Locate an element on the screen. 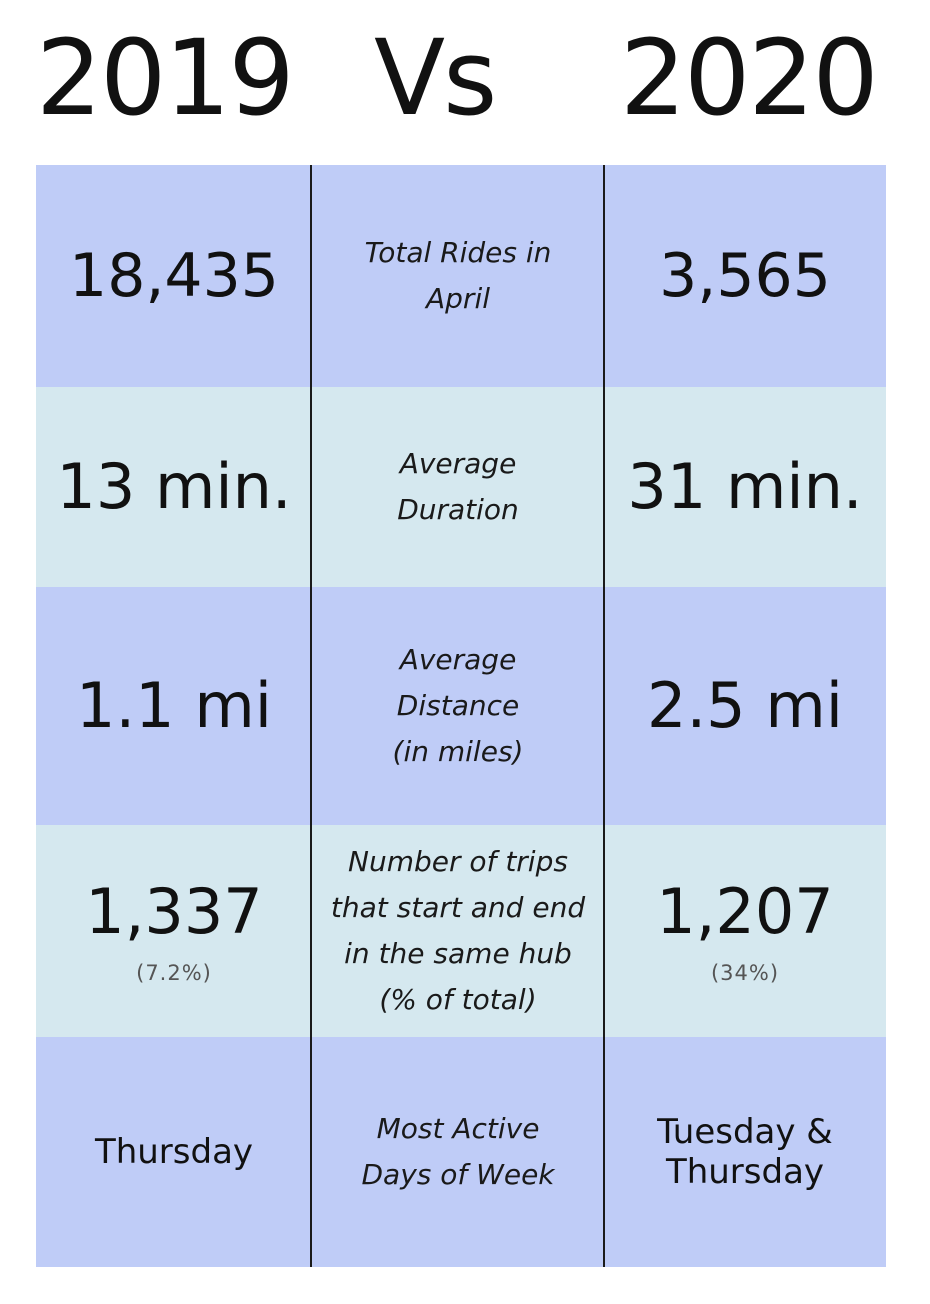 The image size is (930, 1304). cell-2019: 13 min. is located at coordinates (174, 487).